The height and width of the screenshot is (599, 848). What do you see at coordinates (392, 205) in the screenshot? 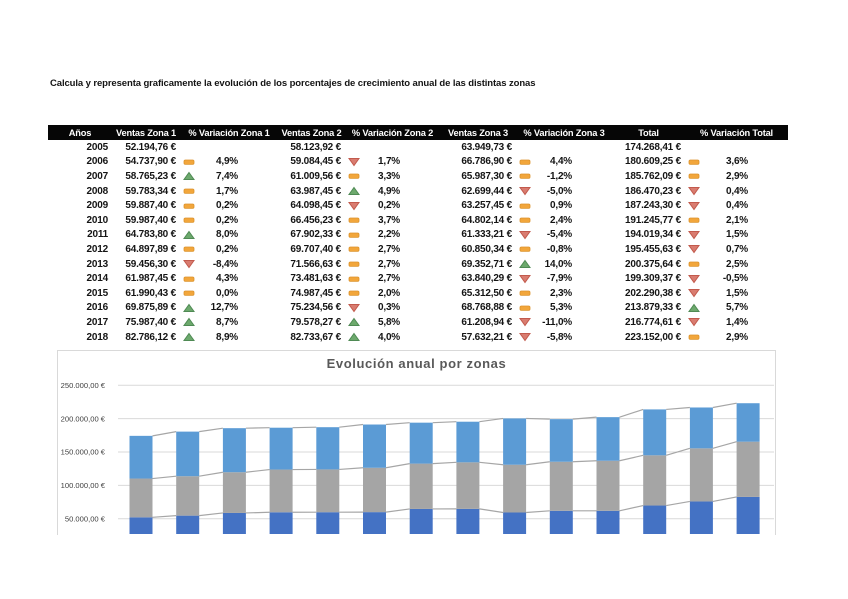
I see `variation-zone2-cell: 0,2%` at bounding box center [392, 205].